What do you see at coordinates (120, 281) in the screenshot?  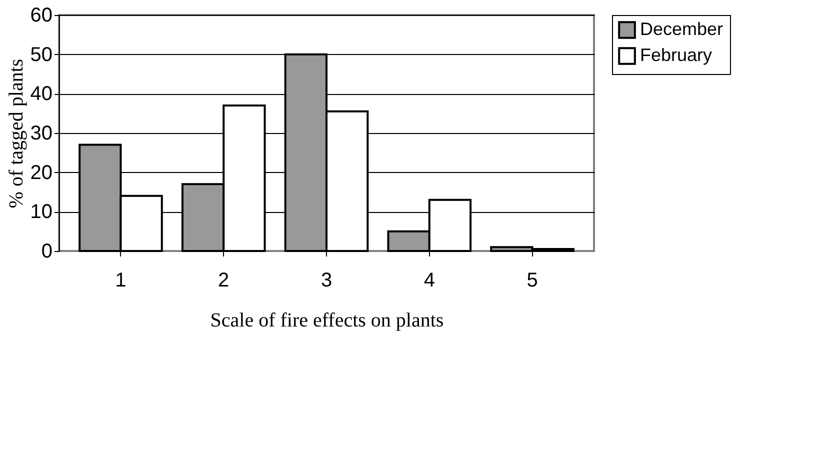 I see `x-tick-label: 1` at bounding box center [120, 281].